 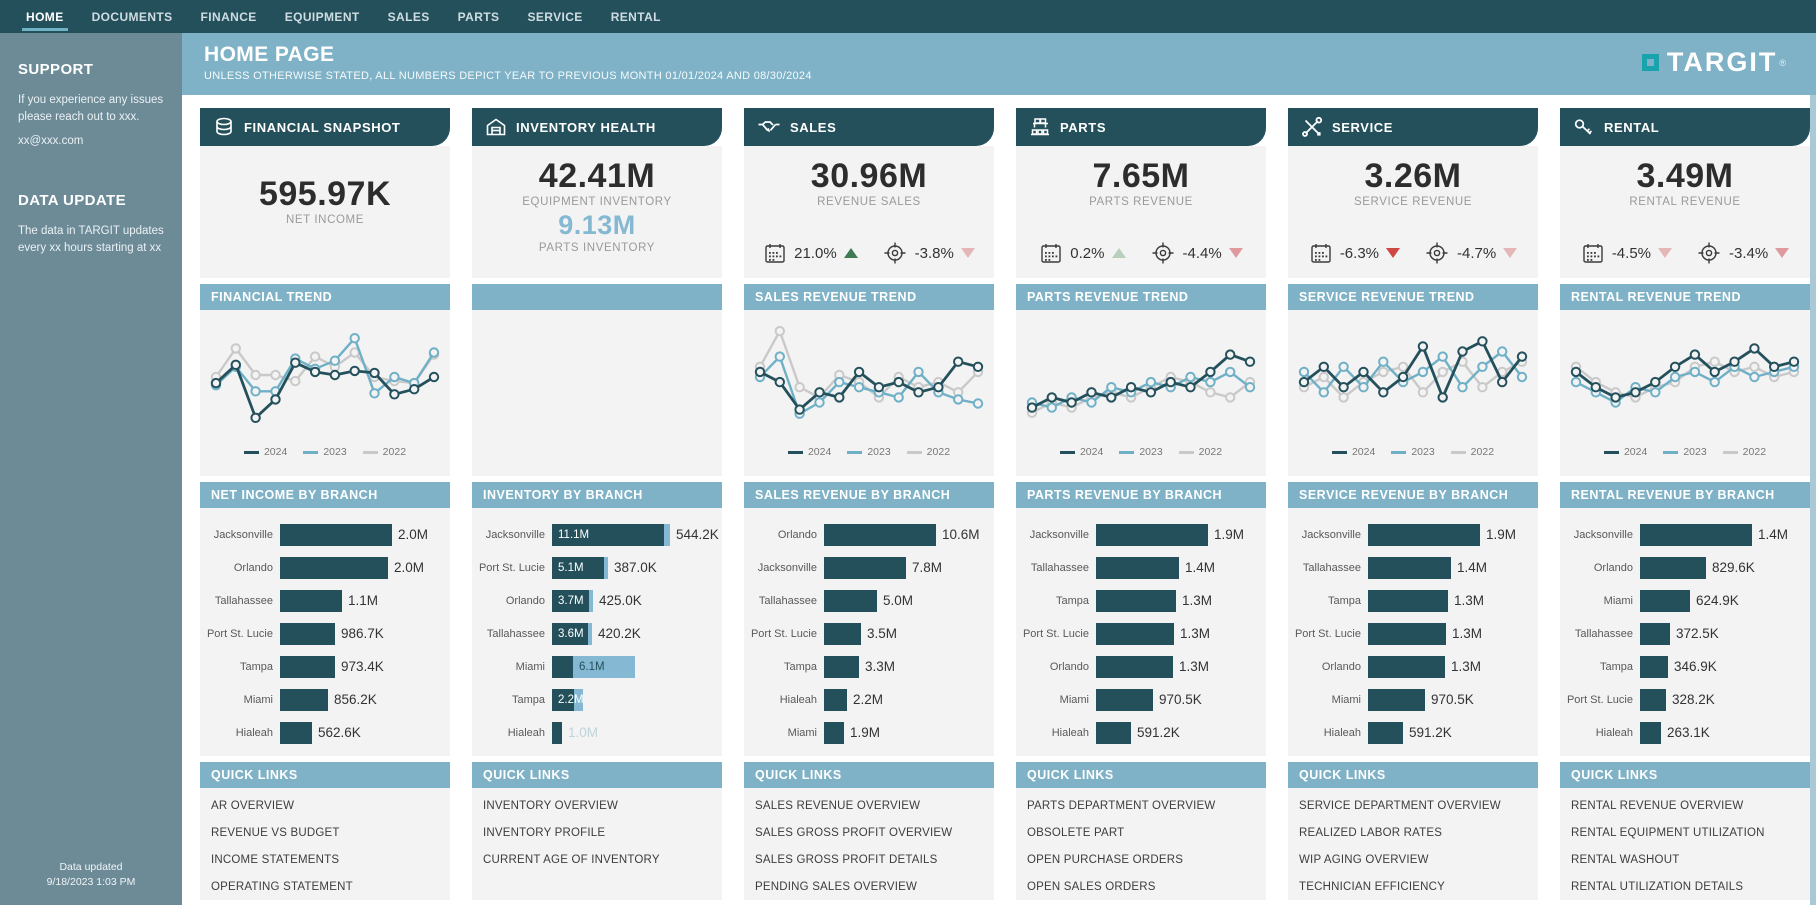 I want to click on kpi-label: PARTS INVENTORY, so click(x=597, y=247).